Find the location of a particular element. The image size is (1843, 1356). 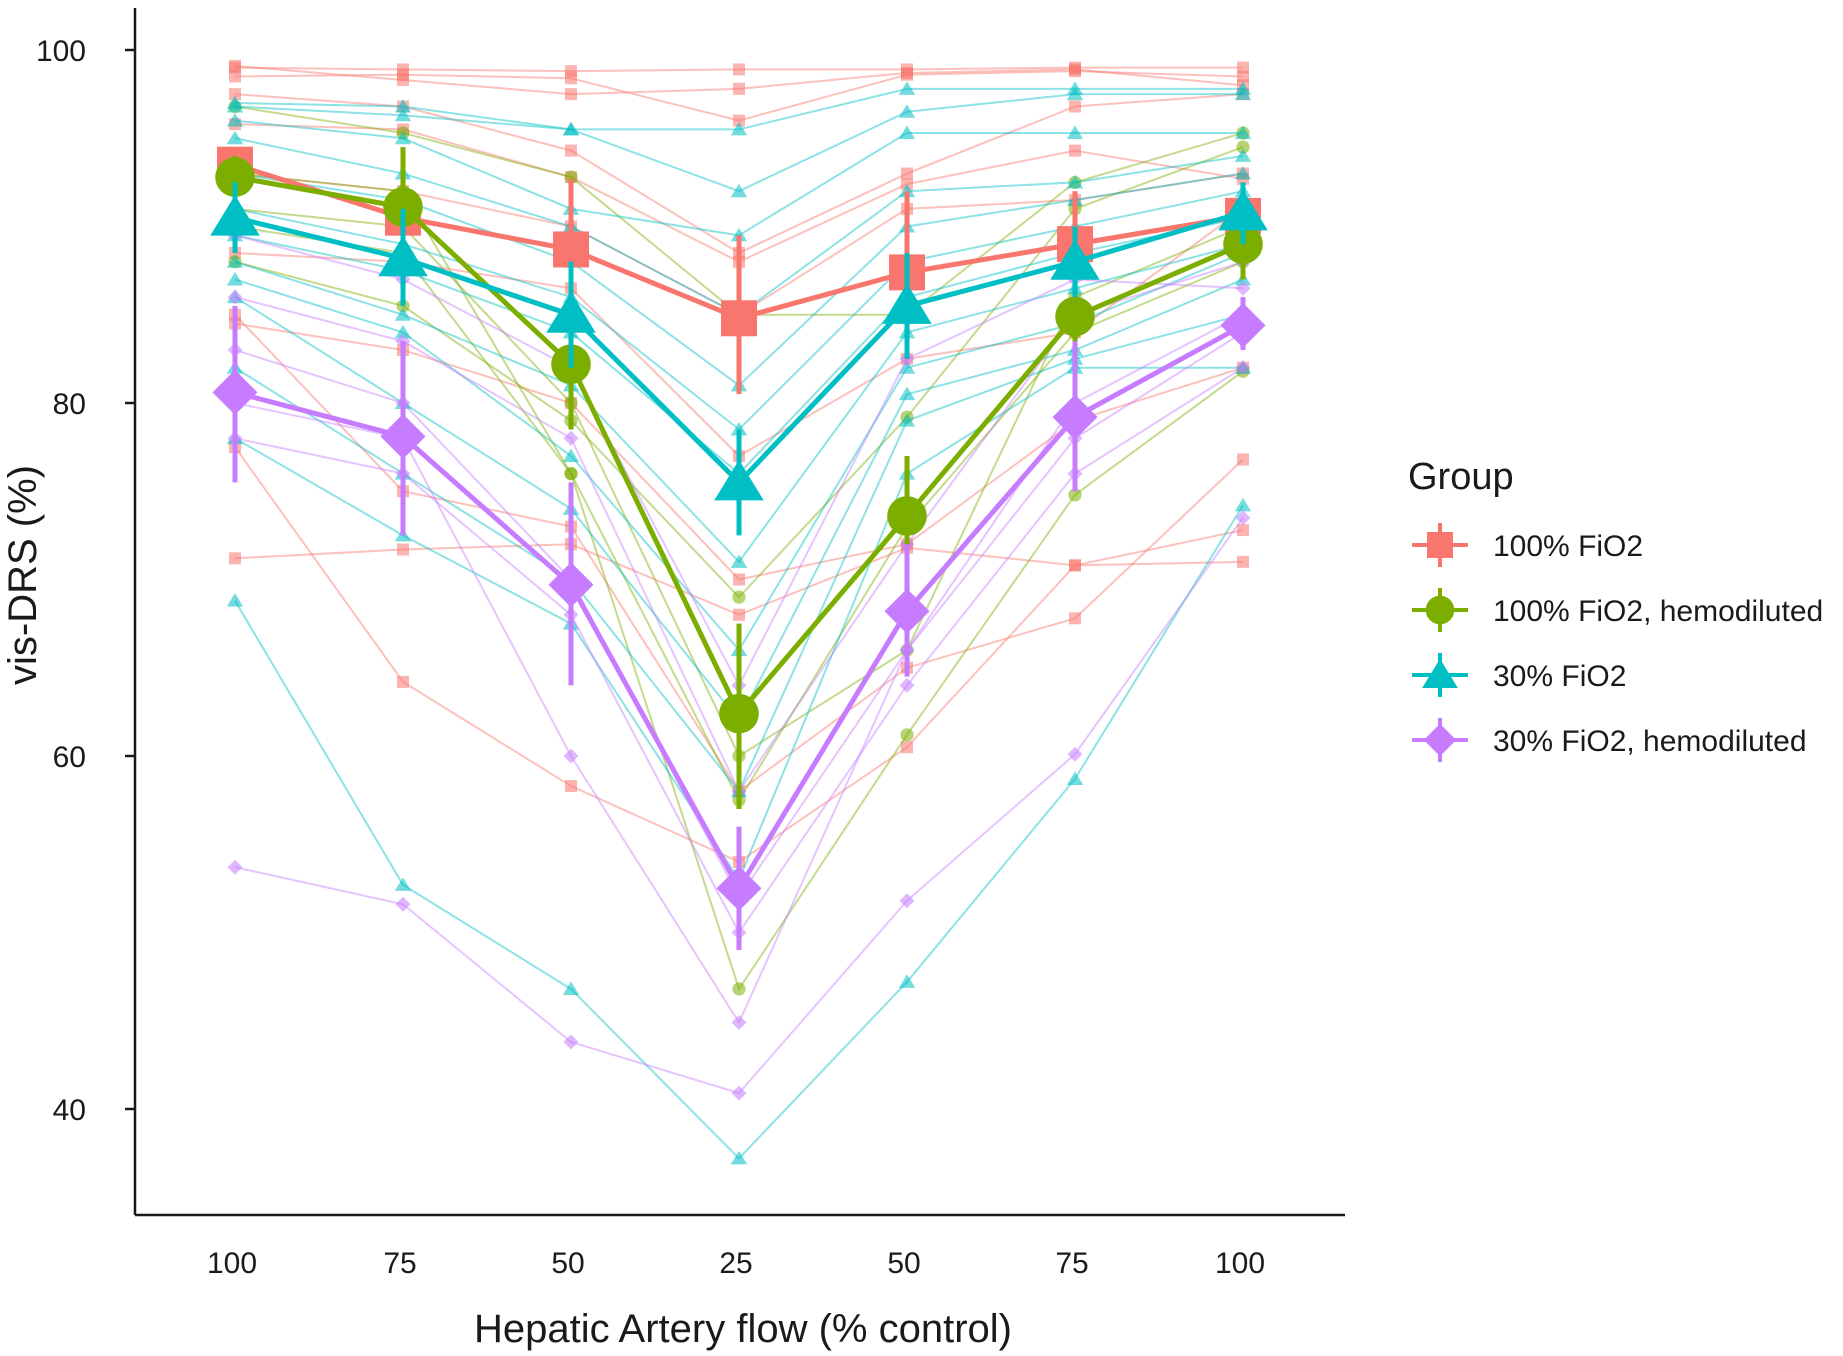

x-tick-label-4: 50 is located at coordinates (903, 1263).